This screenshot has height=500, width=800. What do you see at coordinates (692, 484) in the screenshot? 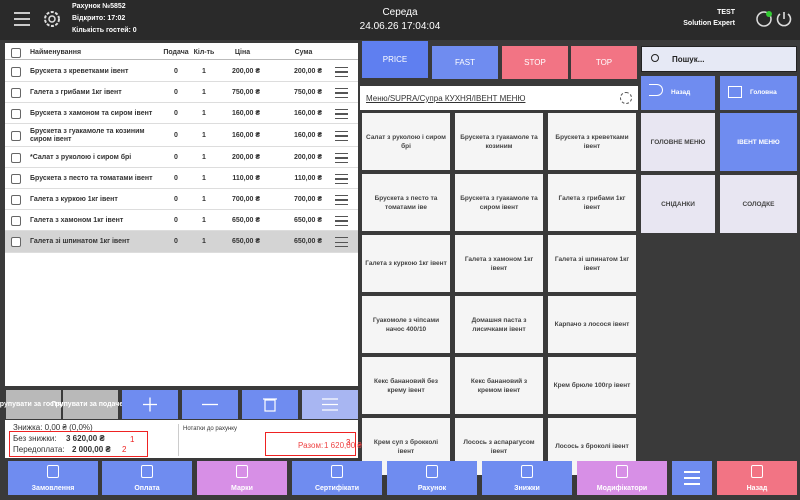
I see `list-icon-line` at bounding box center [692, 484].